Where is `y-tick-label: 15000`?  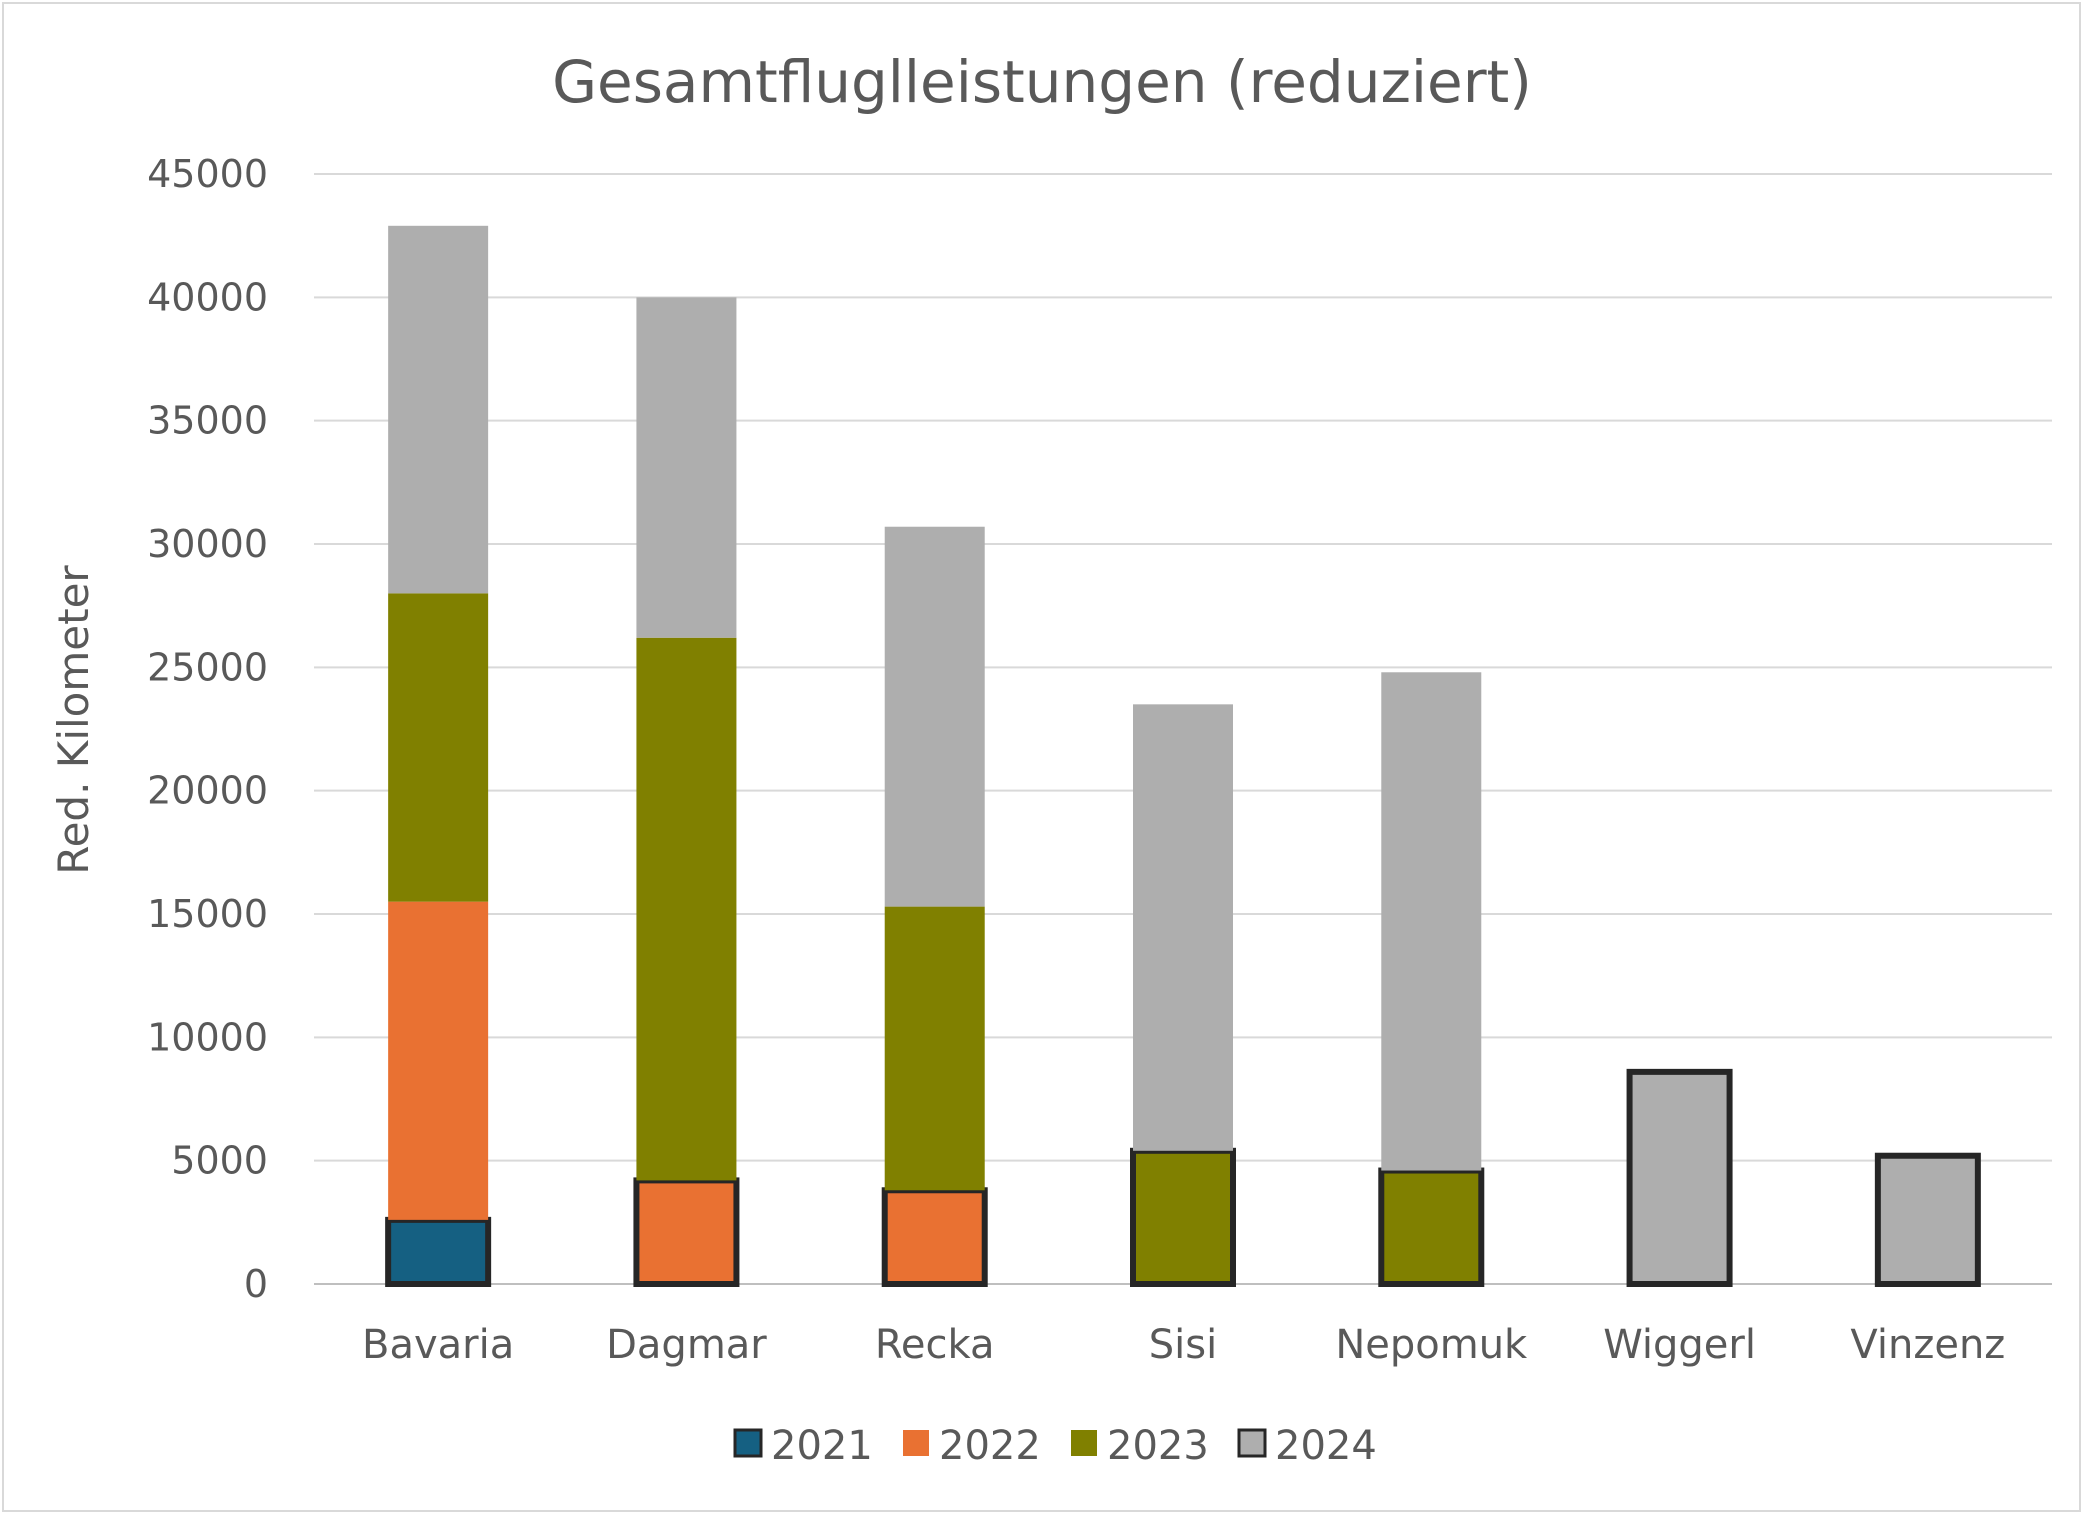 y-tick-label: 15000 is located at coordinates (207, 914).